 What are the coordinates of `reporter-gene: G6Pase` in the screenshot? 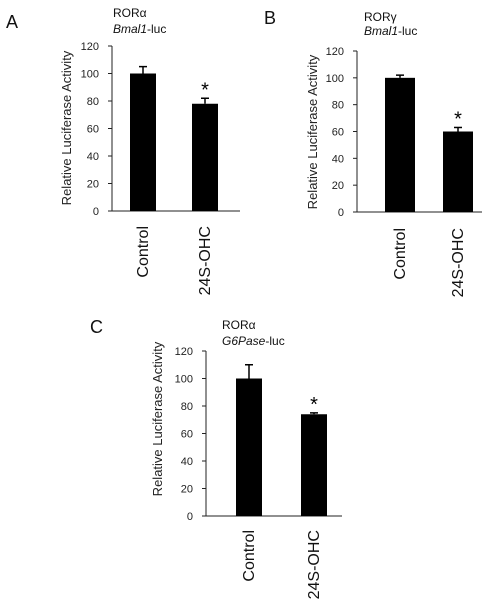 It's located at (244, 341).